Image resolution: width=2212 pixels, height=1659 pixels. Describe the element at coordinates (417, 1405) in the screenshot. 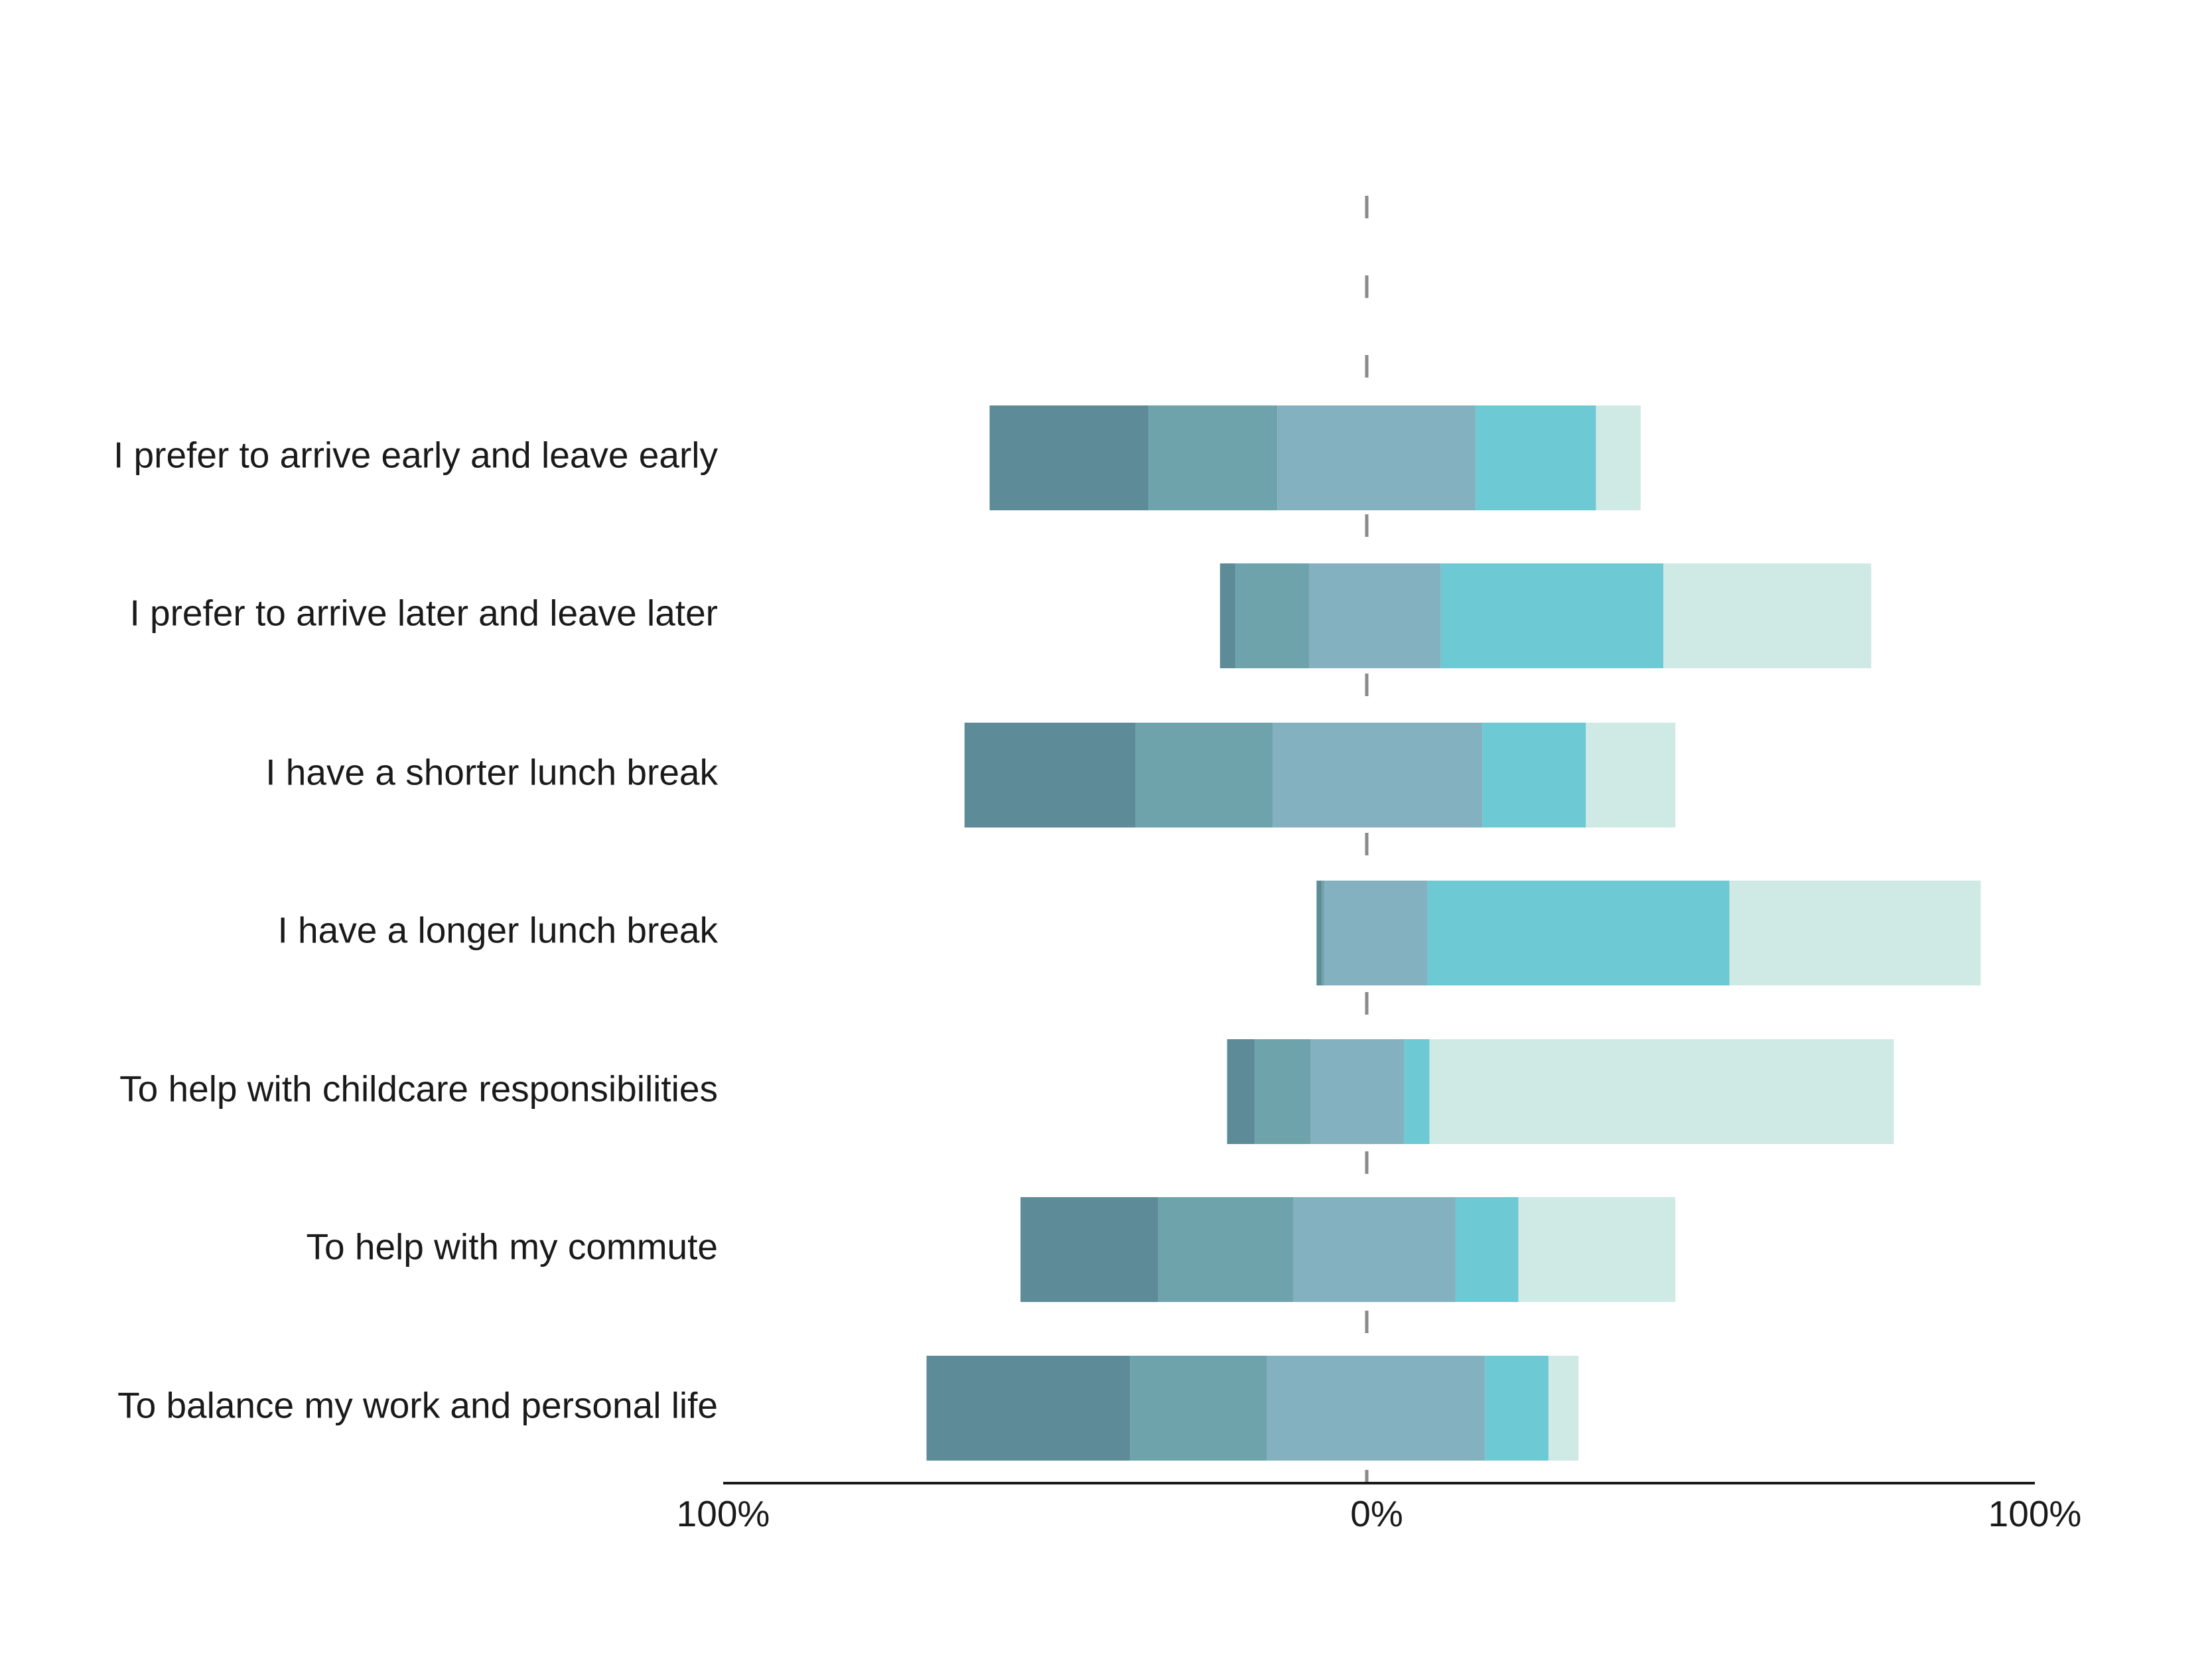

I see `category-label: To balance my work and personal life` at that location.